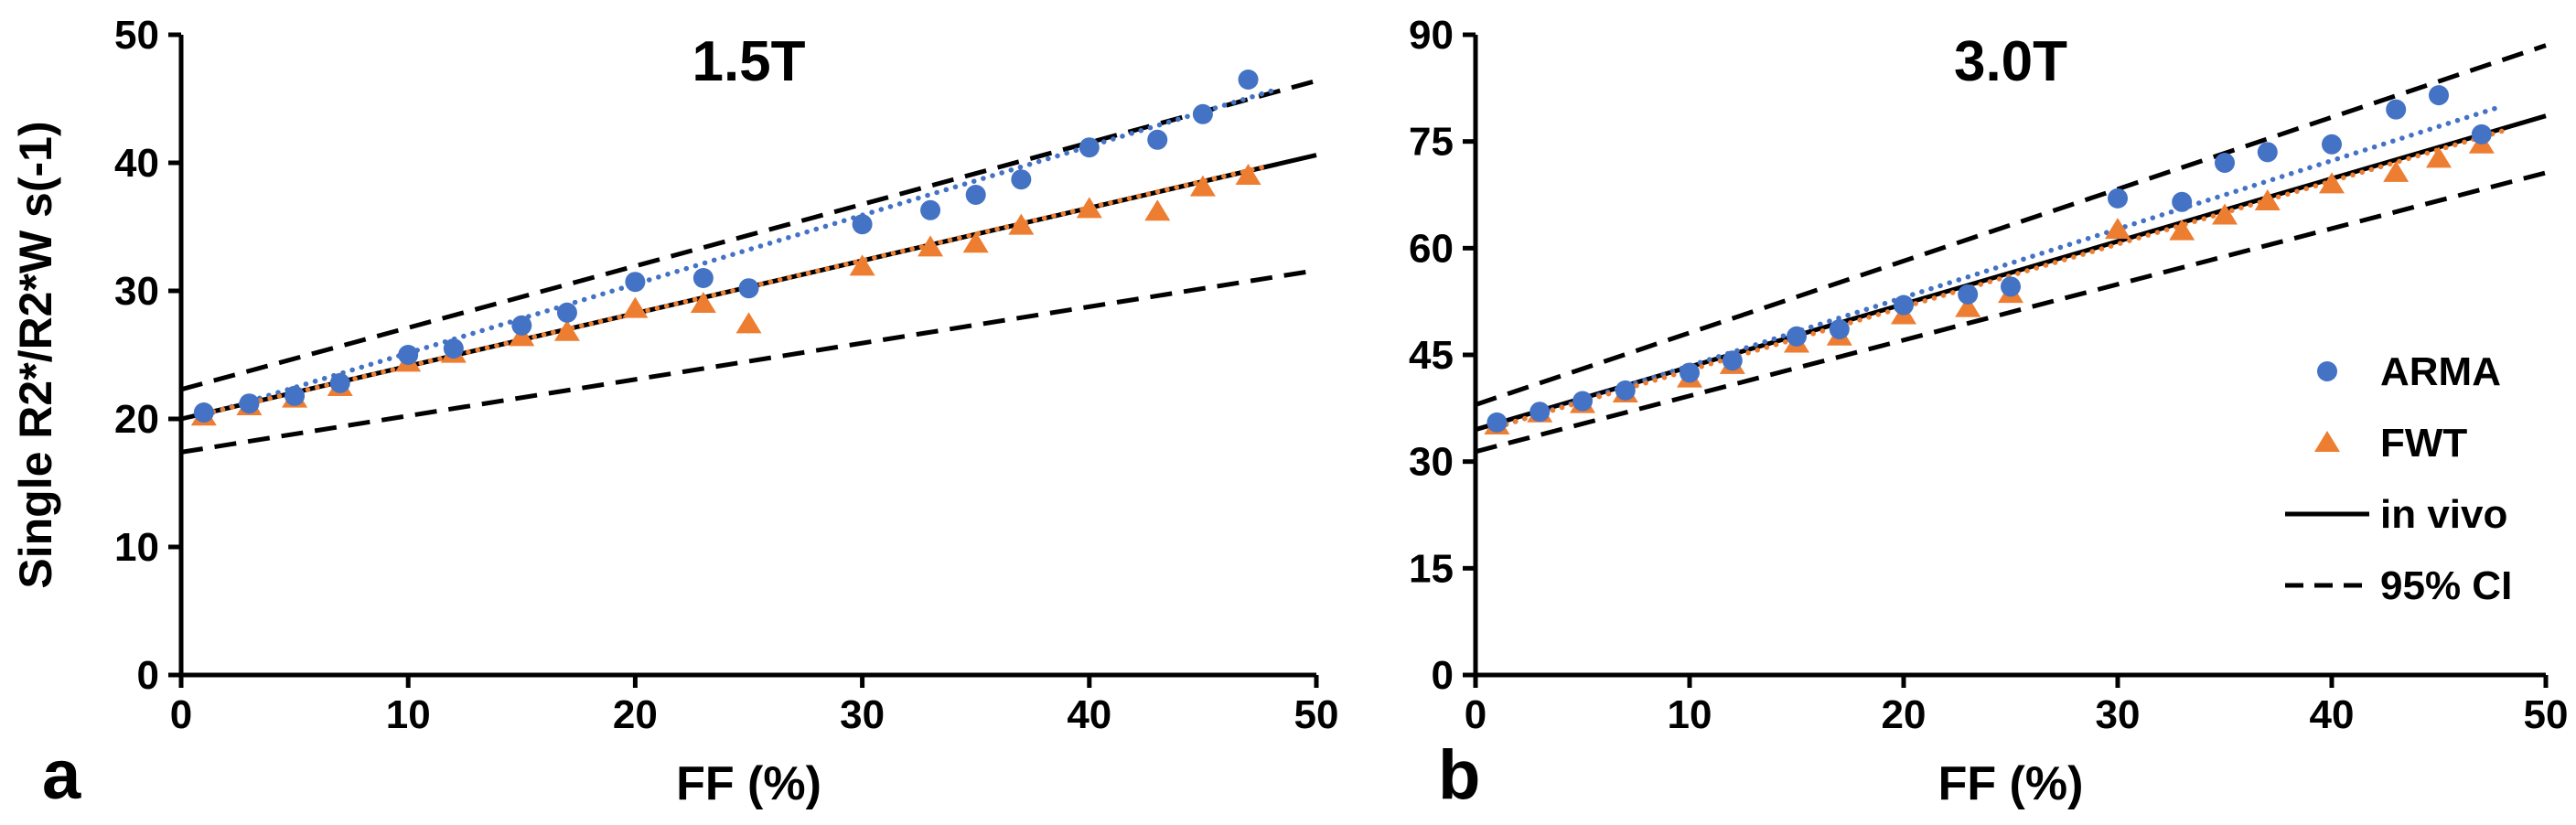  What do you see at coordinates (1432, 248) in the screenshot?
I see `y-tick-label: 60` at bounding box center [1432, 248].